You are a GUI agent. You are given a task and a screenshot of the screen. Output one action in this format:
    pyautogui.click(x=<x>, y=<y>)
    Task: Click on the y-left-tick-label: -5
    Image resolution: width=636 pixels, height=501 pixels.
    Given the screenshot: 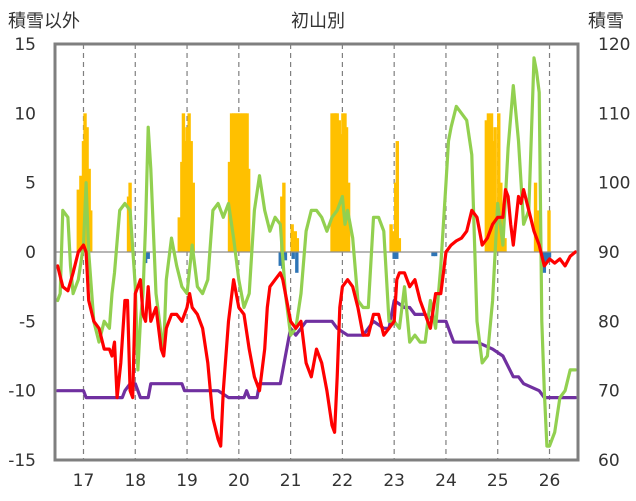 What is the action you would take?
    pyautogui.click(x=27, y=322)
    